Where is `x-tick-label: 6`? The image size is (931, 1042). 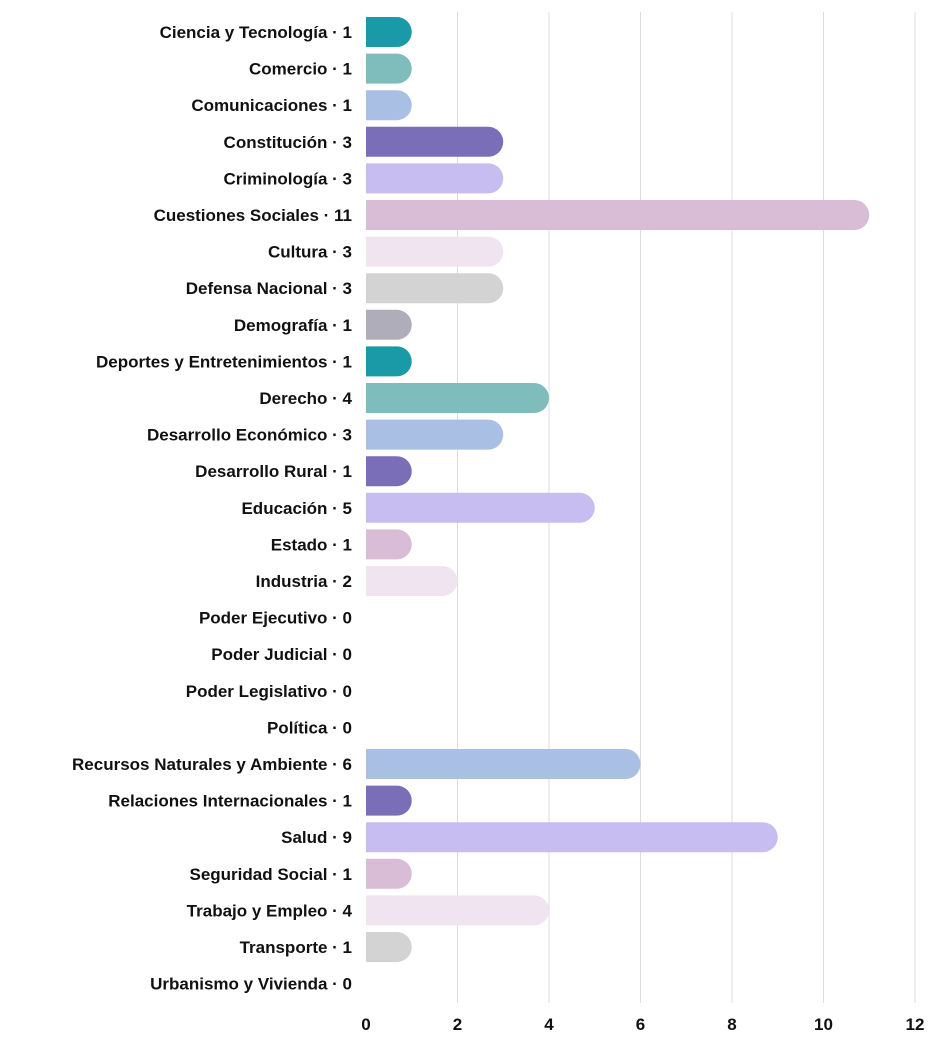
x-tick-label: 6 is located at coordinates (640, 1024).